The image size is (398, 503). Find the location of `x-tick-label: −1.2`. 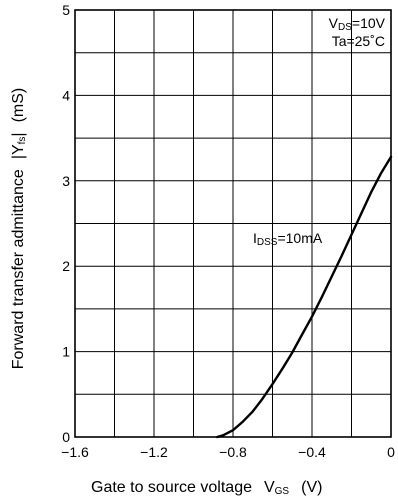

x-tick-label: −1.2 is located at coordinates (154, 452).